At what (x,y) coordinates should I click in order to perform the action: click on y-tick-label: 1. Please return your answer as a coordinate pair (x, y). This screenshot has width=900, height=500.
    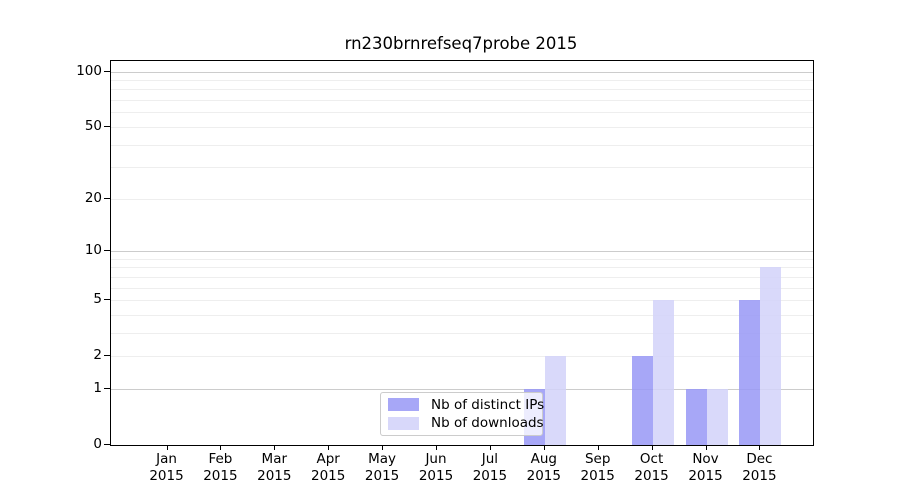
    Looking at the image, I should click on (97, 387).